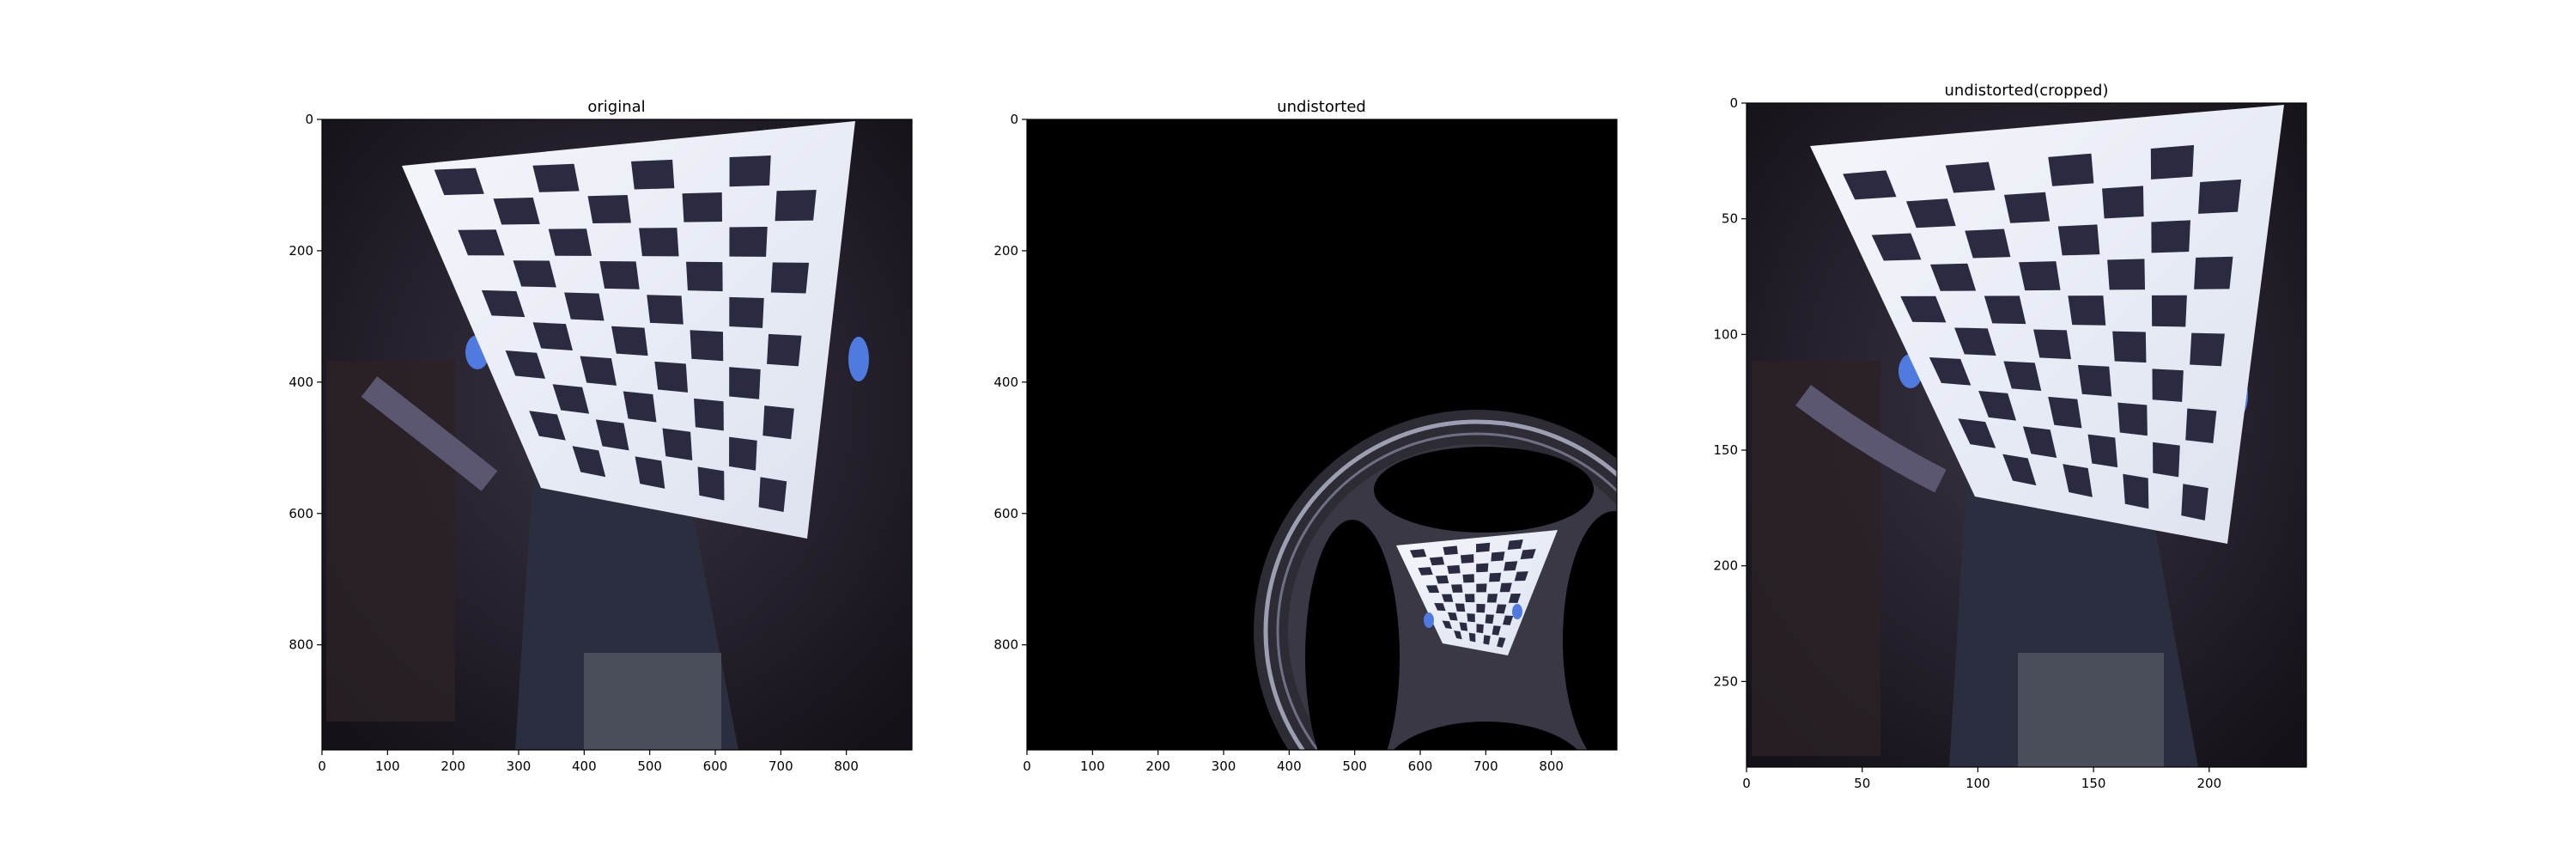 The height and width of the screenshot is (859, 2576). Describe the element at coordinates (1862, 783) in the screenshot. I see `x-tick-label: 50` at that location.